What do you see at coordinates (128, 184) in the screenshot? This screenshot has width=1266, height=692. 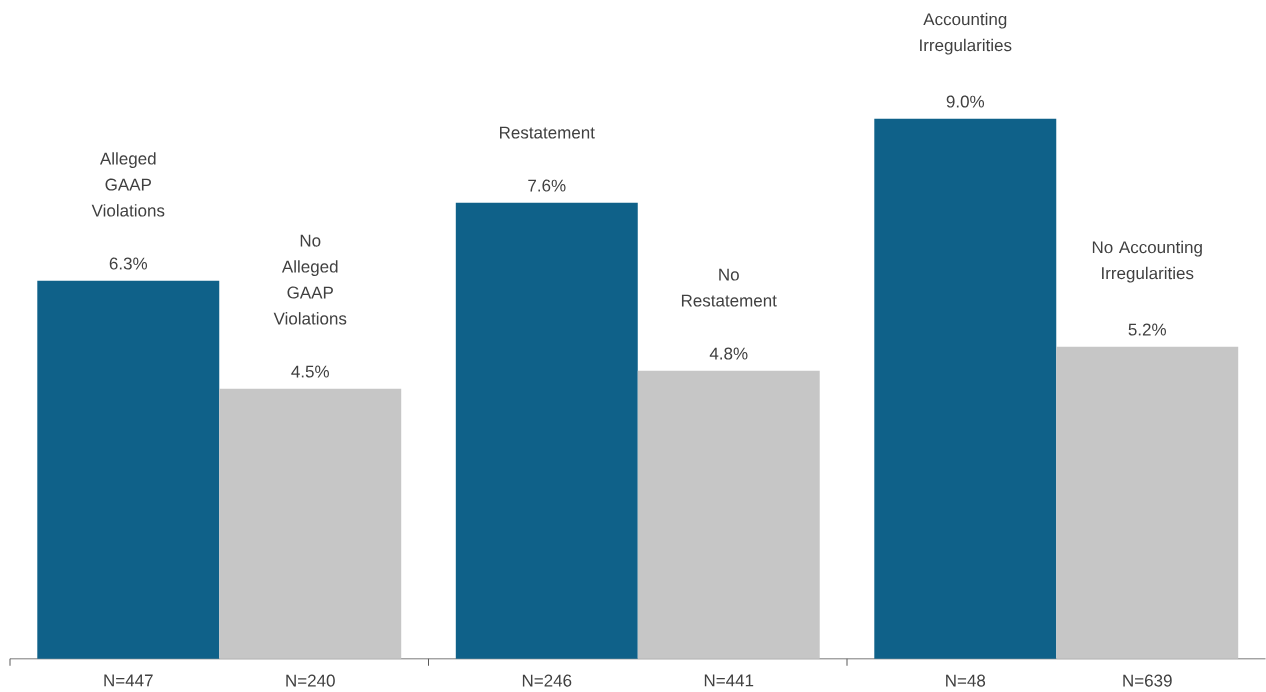 I see `annotation: Alleged GAAP Violations` at bounding box center [128, 184].